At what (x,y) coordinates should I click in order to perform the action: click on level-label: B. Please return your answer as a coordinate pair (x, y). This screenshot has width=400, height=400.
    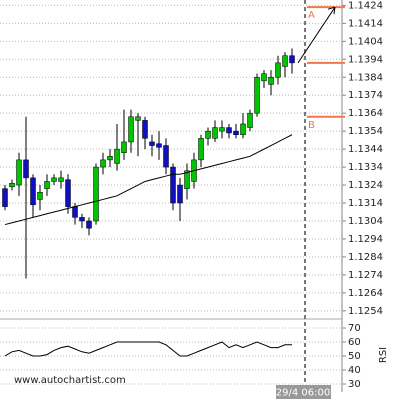
    Looking at the image, I should click on (311, 125).